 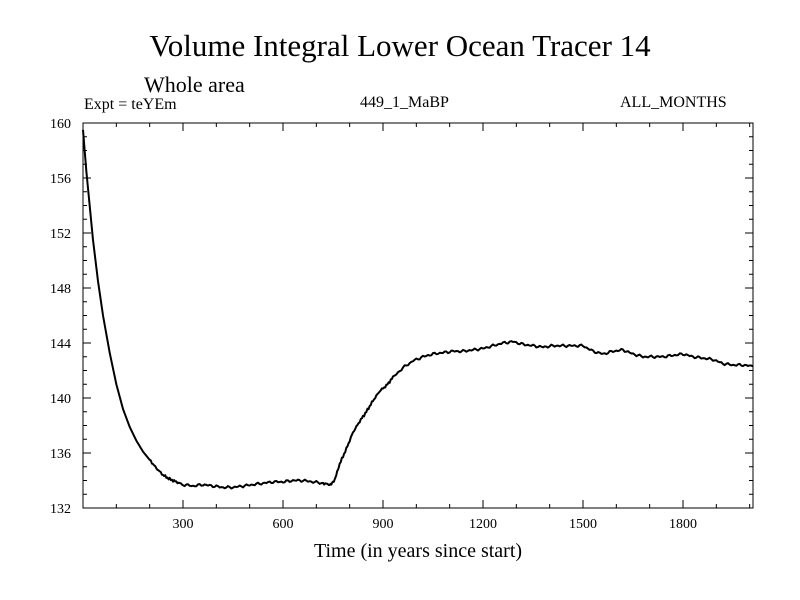 What do you see at coordinates (483, 524) in the screenshot?
I see `x-tick-label: 1200` at bounding box center [483, 524].